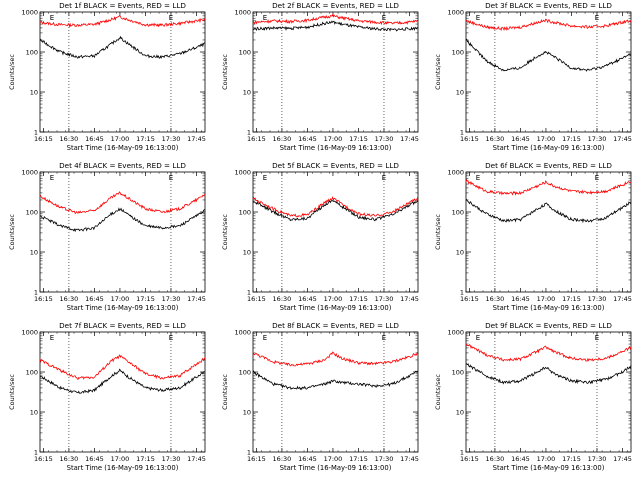 The width and height of the screenshot is (640, 480). I want to click on panel-title: Det 8f BLACK = Events, RED = LLD, so click(335, 325).